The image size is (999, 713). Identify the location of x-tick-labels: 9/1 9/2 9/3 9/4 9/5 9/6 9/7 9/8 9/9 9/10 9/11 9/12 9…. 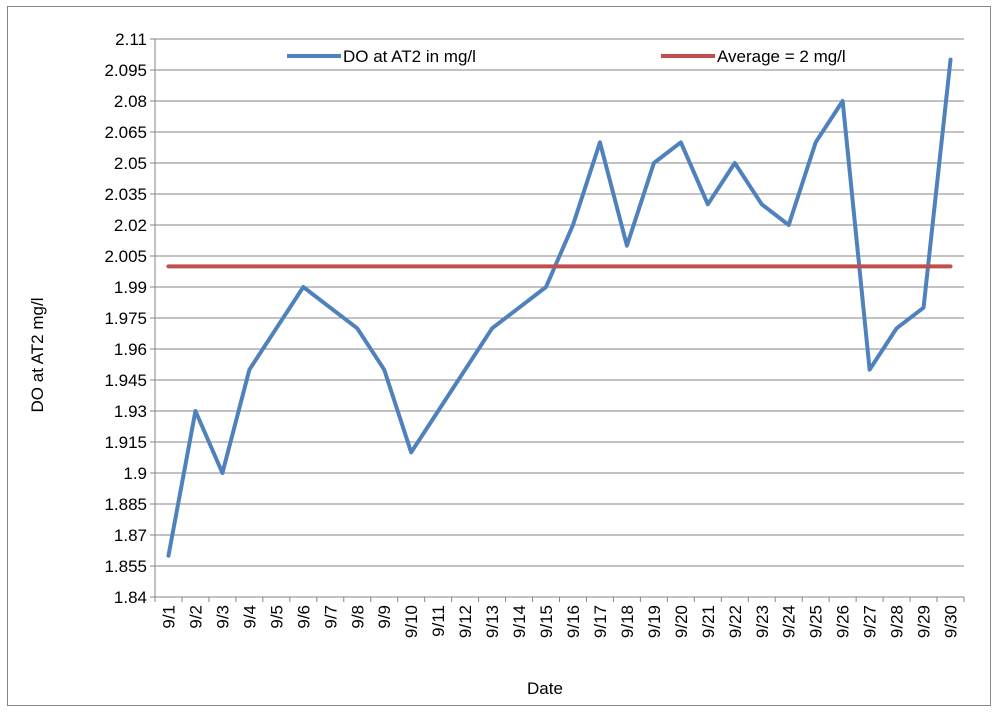
(559, 621).